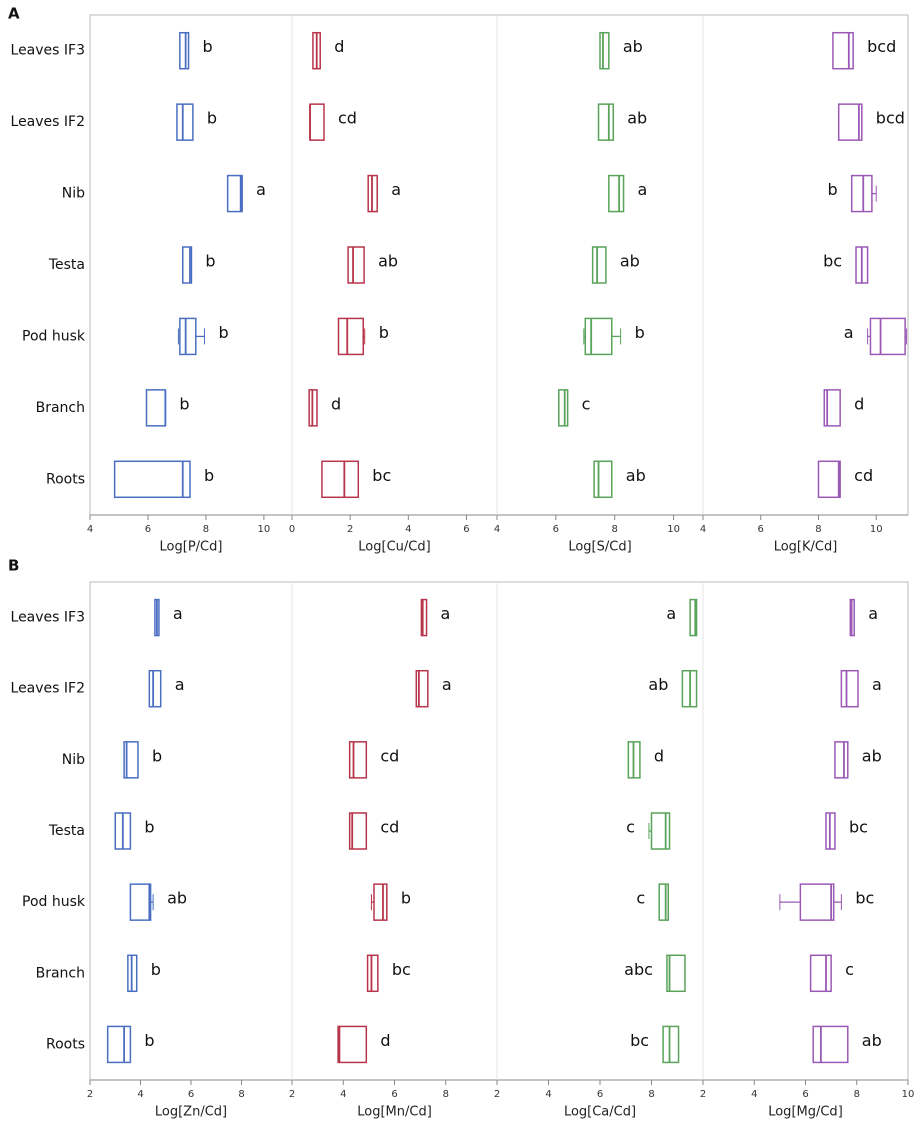 Image resolution: width=915 pixels, height=1128 pixels. Describe the element at coordinates (638, 969) in the screenshot. I see `group-letter: abc` at that location.